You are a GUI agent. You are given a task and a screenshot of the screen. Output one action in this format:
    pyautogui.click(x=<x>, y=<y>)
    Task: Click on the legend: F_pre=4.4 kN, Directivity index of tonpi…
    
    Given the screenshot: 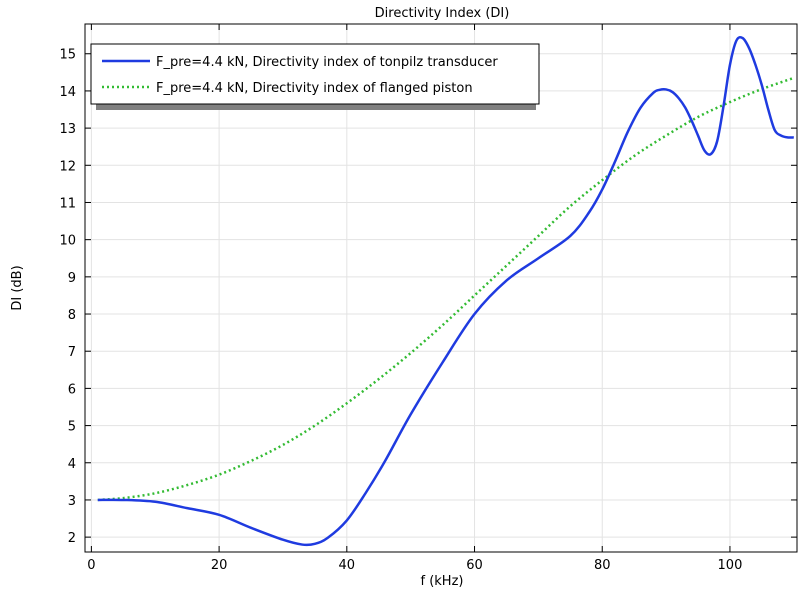 What is the action you would take?
    pyautogui.click(x=315, y=76)
    